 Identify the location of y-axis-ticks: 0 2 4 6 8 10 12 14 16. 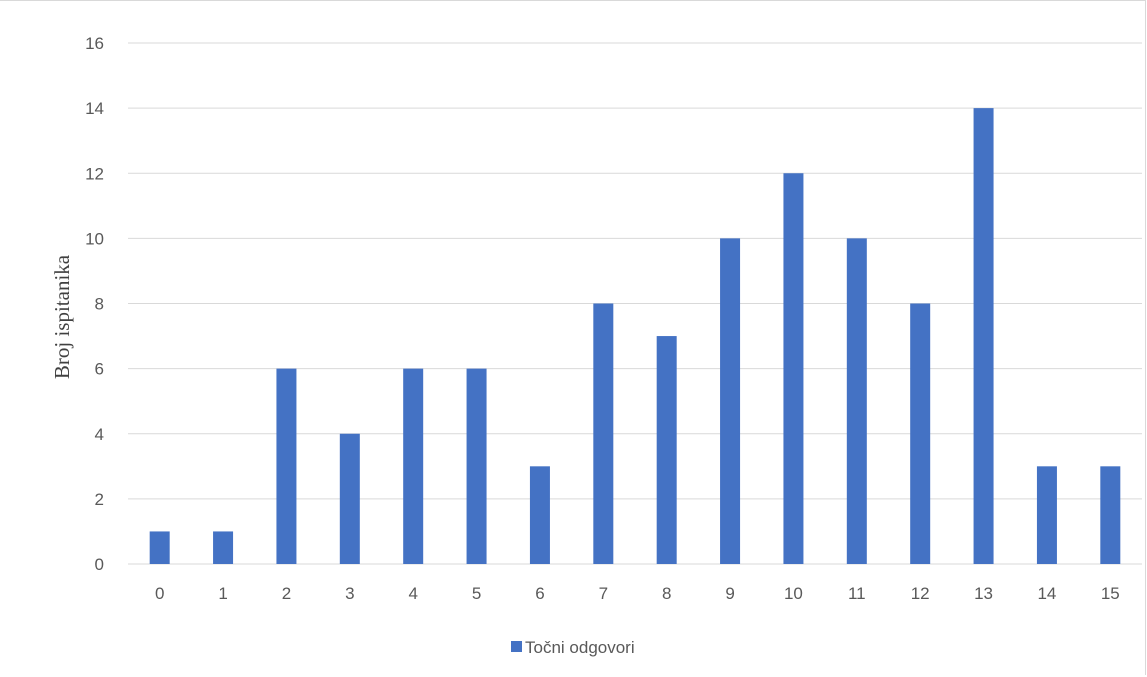
(94, 304).